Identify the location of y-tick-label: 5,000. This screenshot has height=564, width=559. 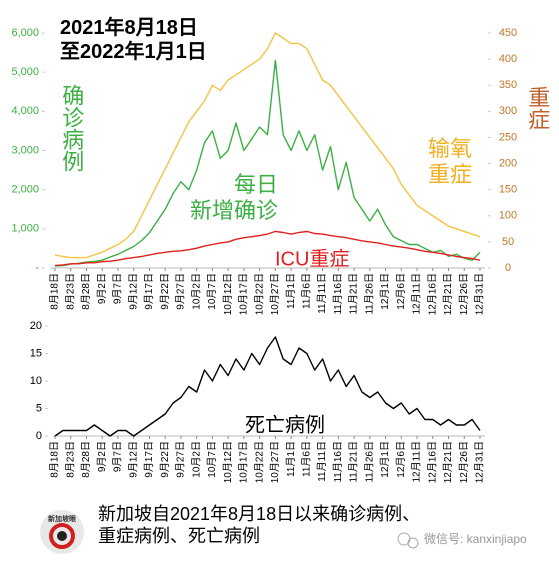
(25, 72).